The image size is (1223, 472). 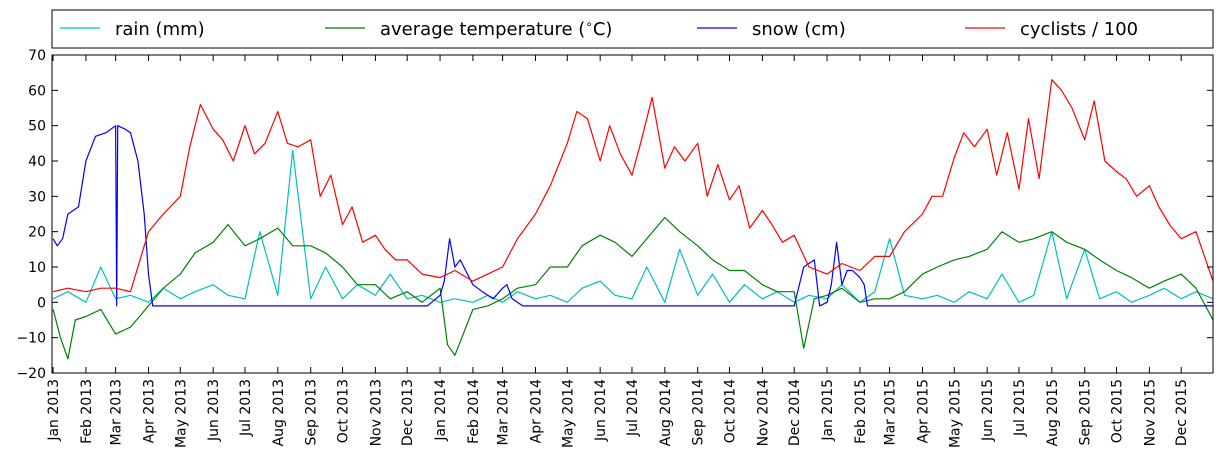 I want to click on y-tick-label: 60, so click(x=37, y=91).